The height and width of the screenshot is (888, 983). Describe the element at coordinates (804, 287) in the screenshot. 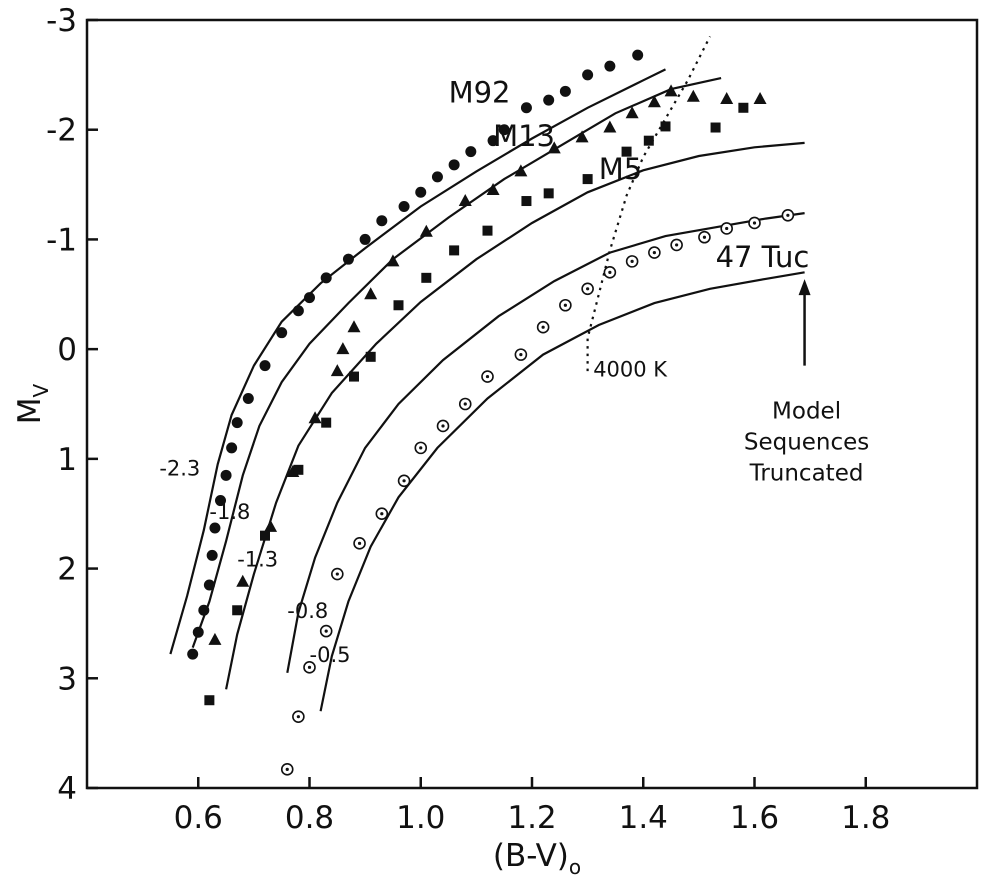

I see `arrow-head` at that location.